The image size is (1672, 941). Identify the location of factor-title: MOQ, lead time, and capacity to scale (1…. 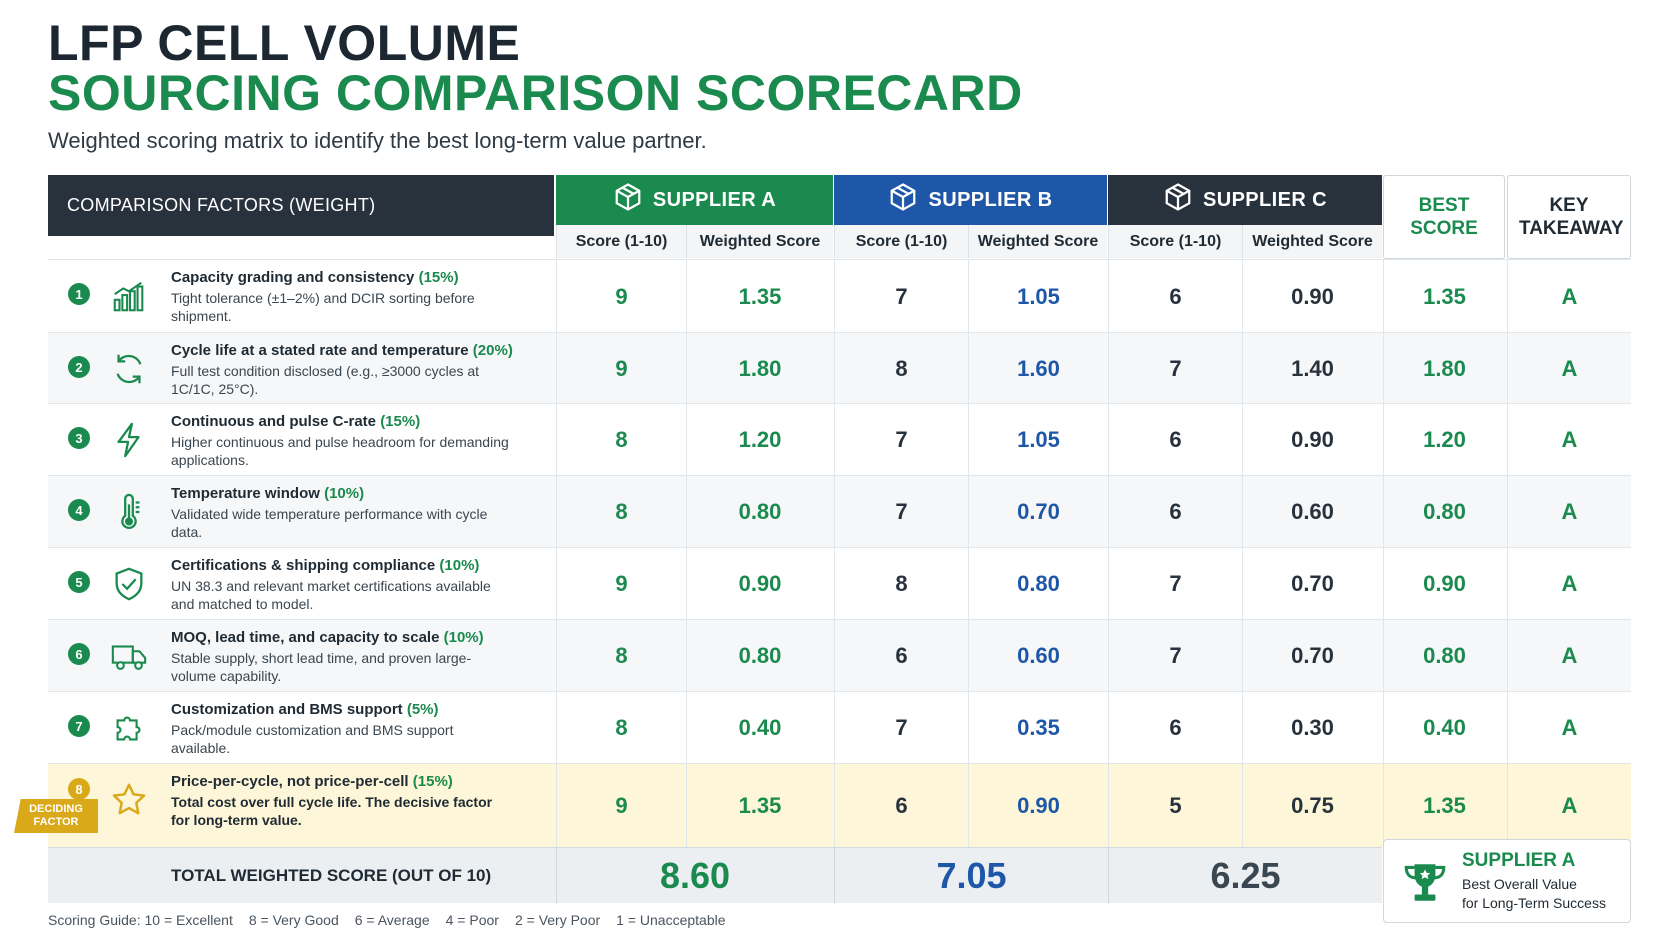
(327, 637).